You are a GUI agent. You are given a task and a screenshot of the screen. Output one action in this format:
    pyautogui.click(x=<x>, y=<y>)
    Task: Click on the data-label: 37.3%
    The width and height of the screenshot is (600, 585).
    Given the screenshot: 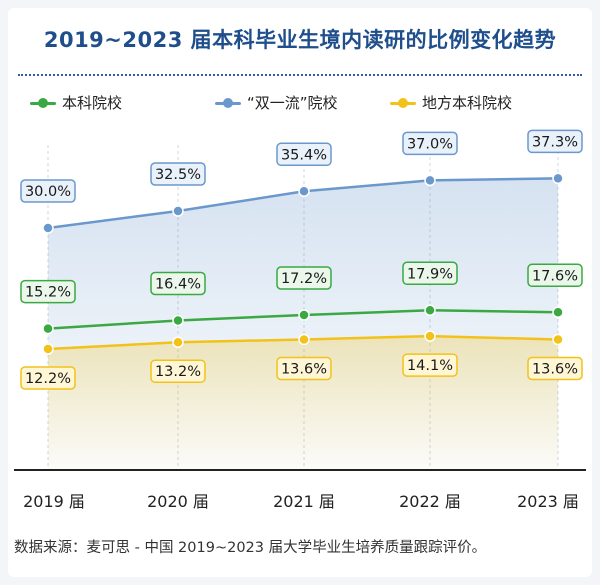 What is the action you would take?
    pyautogui.click(x=555, y=142)
    